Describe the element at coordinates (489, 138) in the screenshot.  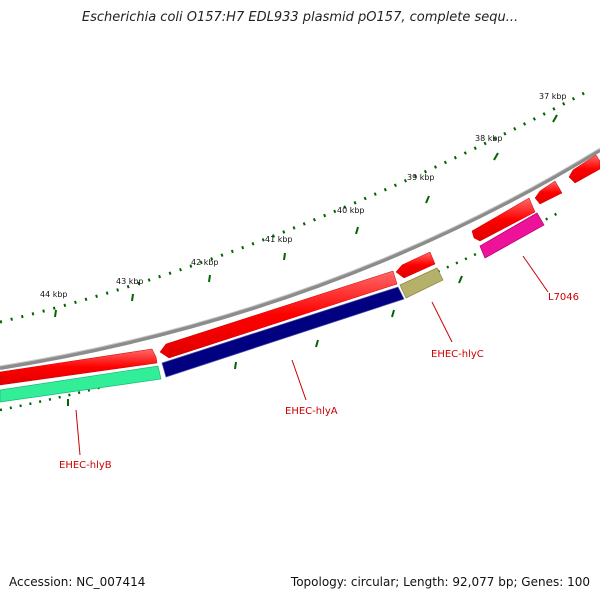
I see `tick-label-38kbp: 38 kbp` at that location.